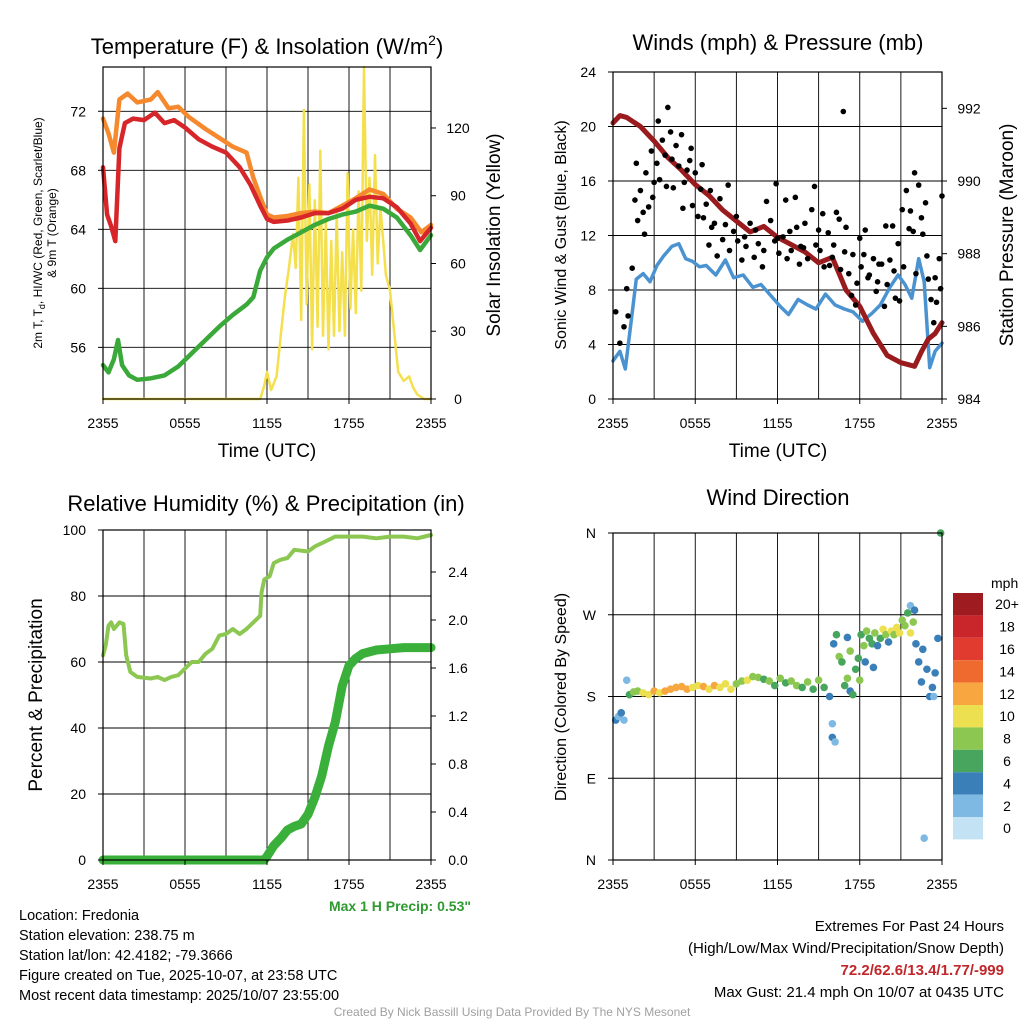 This screenshot has width=1024, height=1024. Describe the element at coordinates (695, 884) in the screenshot. I see `x-tick-label: 0555` at that location.